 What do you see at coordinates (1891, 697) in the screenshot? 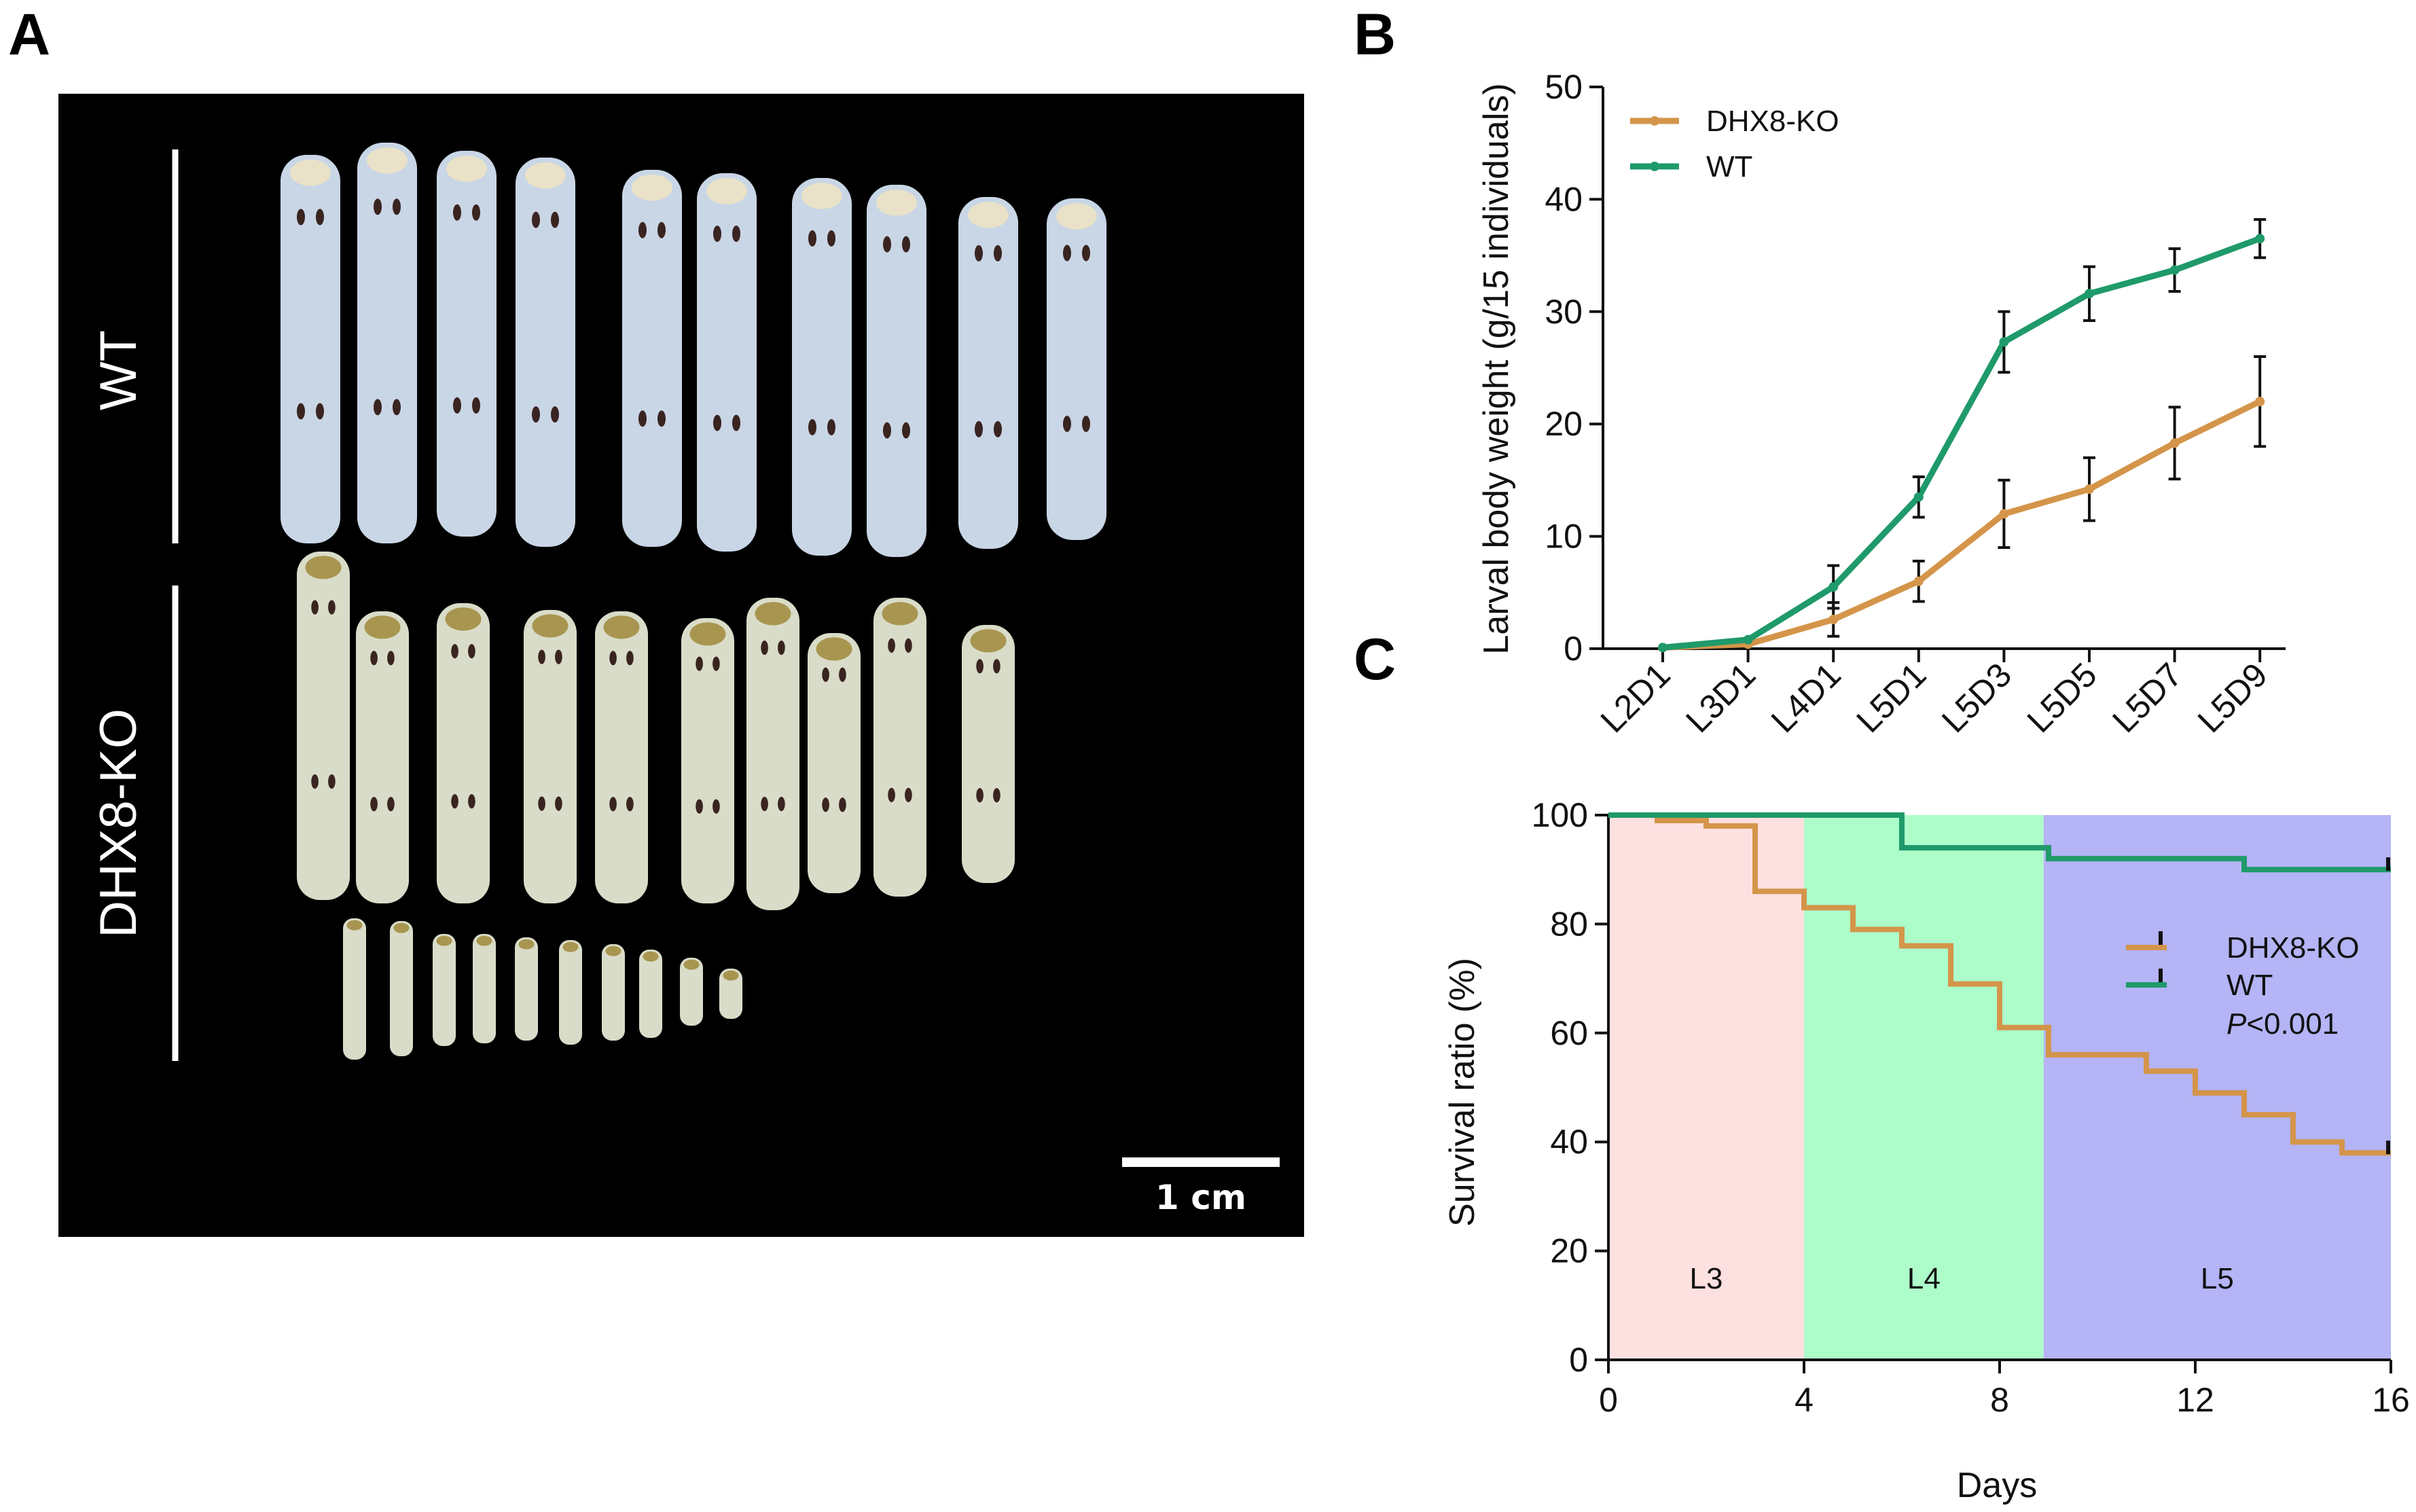
I see `weight-x-tick-label: L5D1` at bounding box center [1891, 697].